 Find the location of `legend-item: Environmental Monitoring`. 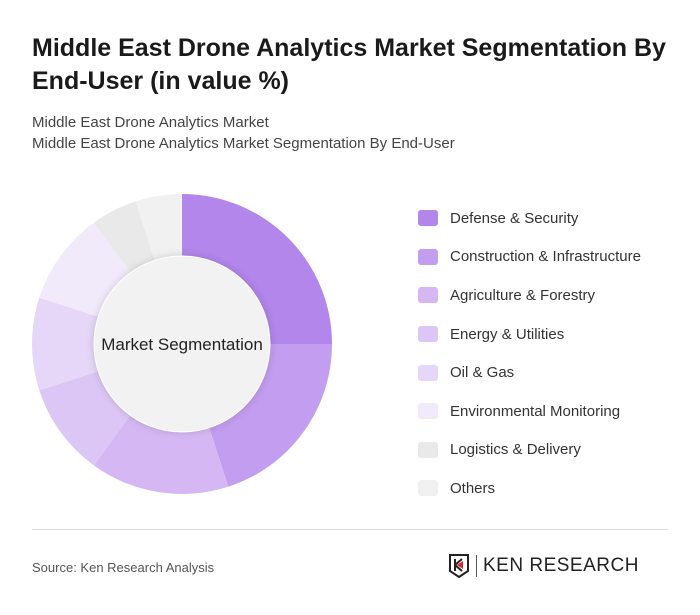

legend-item: Environmental Monitoring is located at coordinates (529, 411).